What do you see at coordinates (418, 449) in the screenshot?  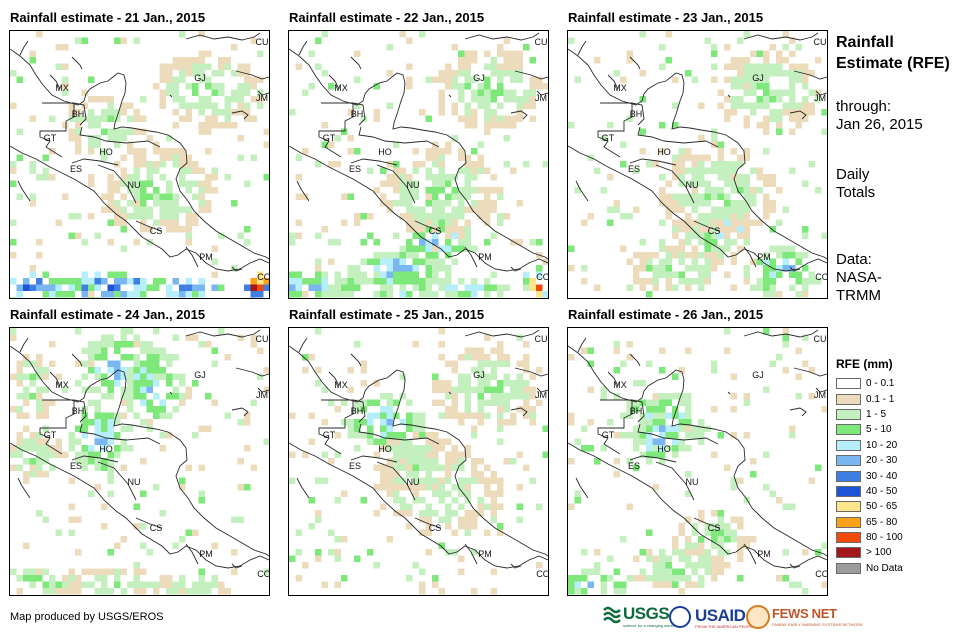 I see `country-borders` at bounding box center [418, 449].